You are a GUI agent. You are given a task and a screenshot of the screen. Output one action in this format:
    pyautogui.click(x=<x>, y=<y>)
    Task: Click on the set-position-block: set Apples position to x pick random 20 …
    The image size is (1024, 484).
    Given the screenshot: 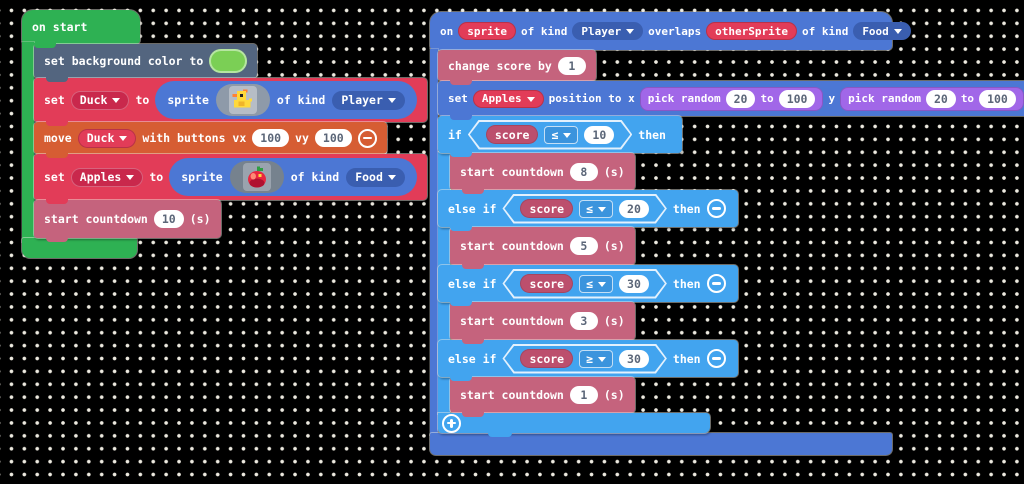 What is the action you would take?
    pyautogui.click(x=731, y=100)
    